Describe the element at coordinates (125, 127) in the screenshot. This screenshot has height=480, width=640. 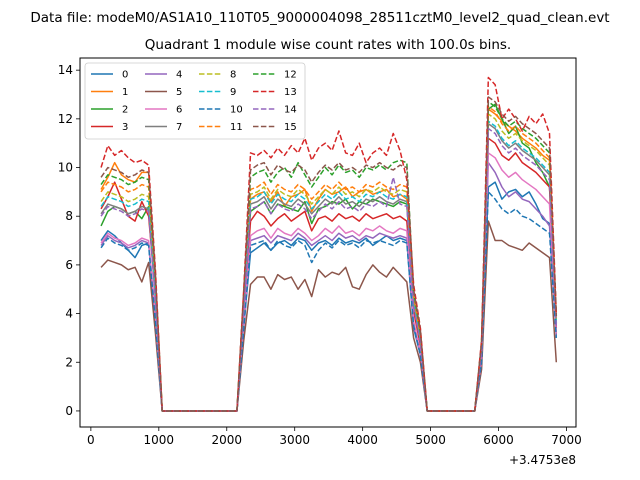
I see `legend-label-3: 3` at that location.